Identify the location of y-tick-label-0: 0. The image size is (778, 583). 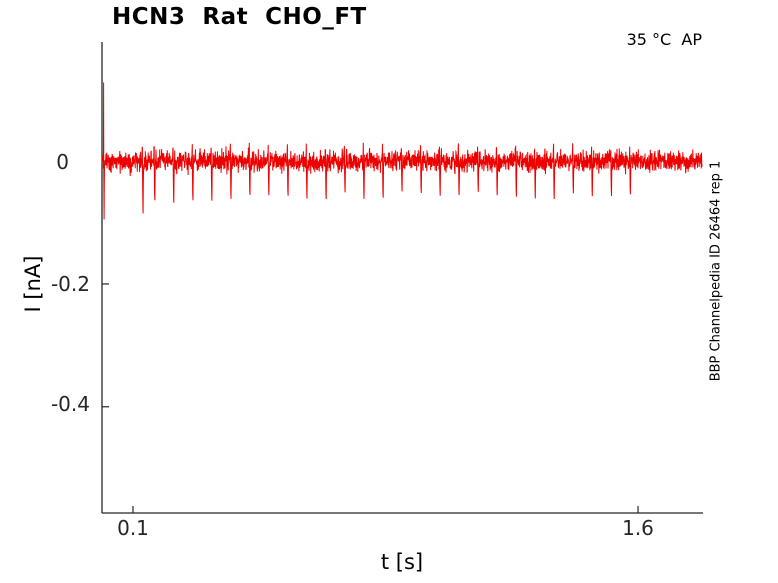
(62, 162).